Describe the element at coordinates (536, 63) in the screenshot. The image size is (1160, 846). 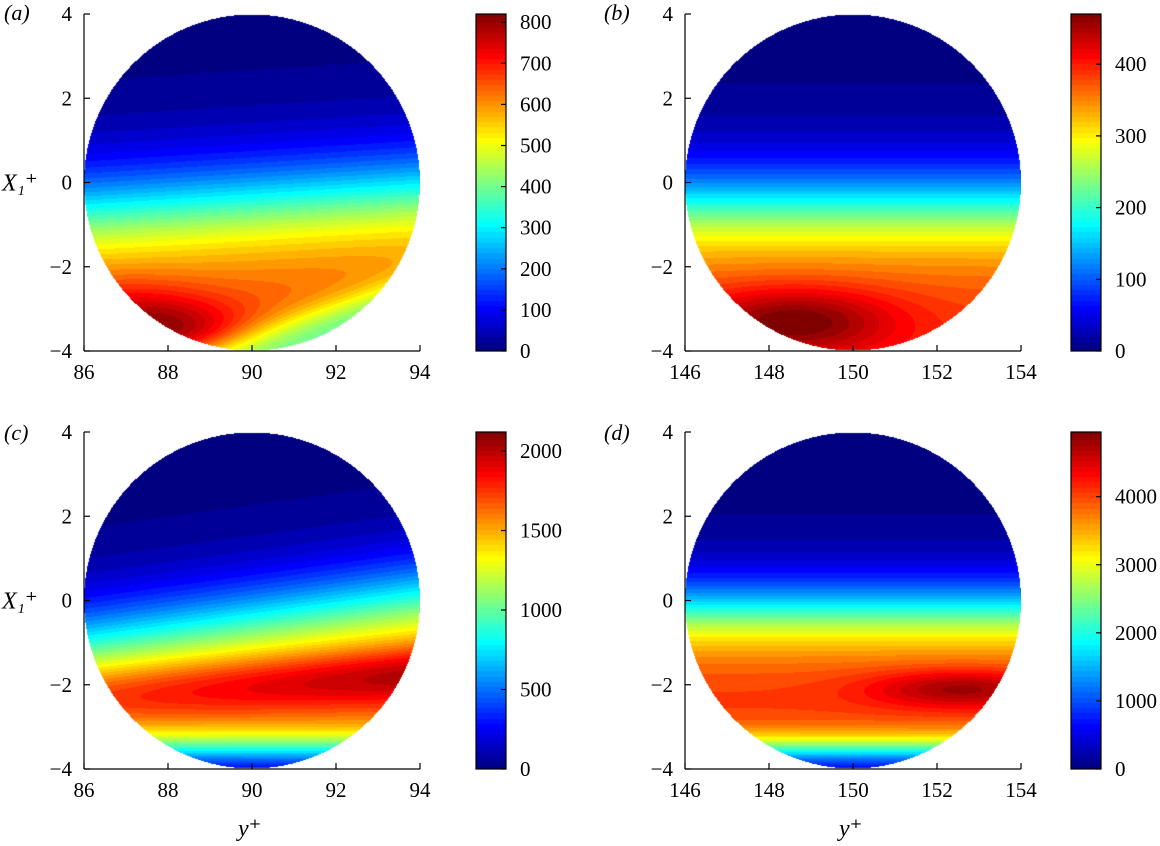
I see `colorbar-tick-label: 700` at that location.